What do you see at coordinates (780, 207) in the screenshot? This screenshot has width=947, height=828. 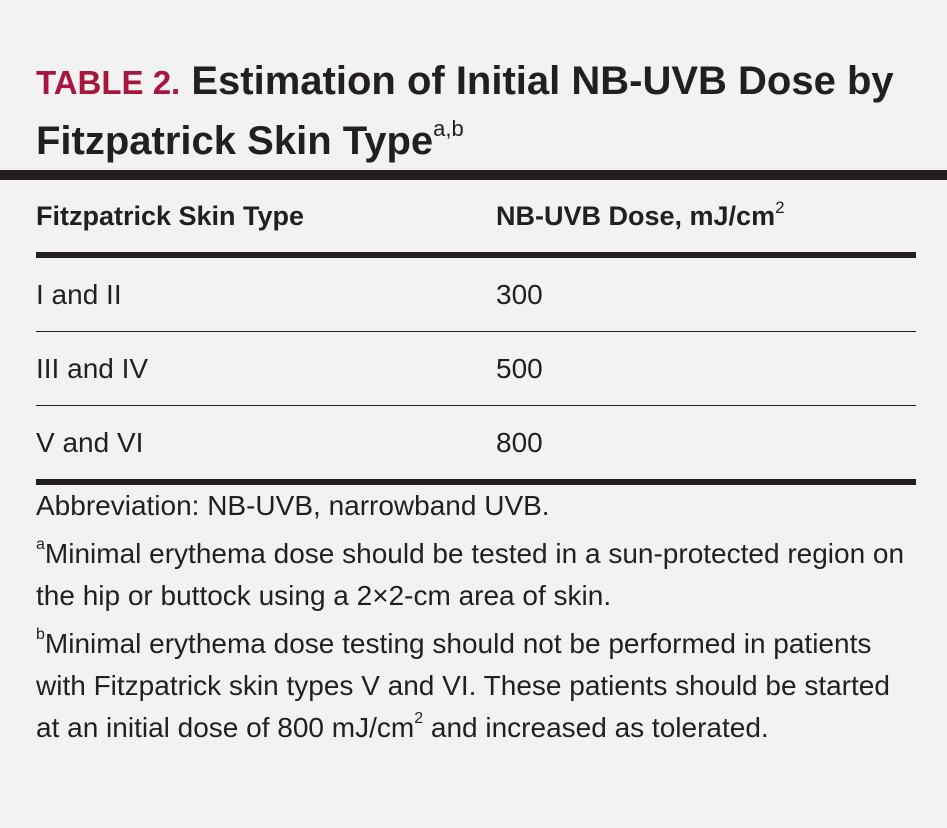 I see `header-dose-superscript: 2` at bounding box center [780, 207].